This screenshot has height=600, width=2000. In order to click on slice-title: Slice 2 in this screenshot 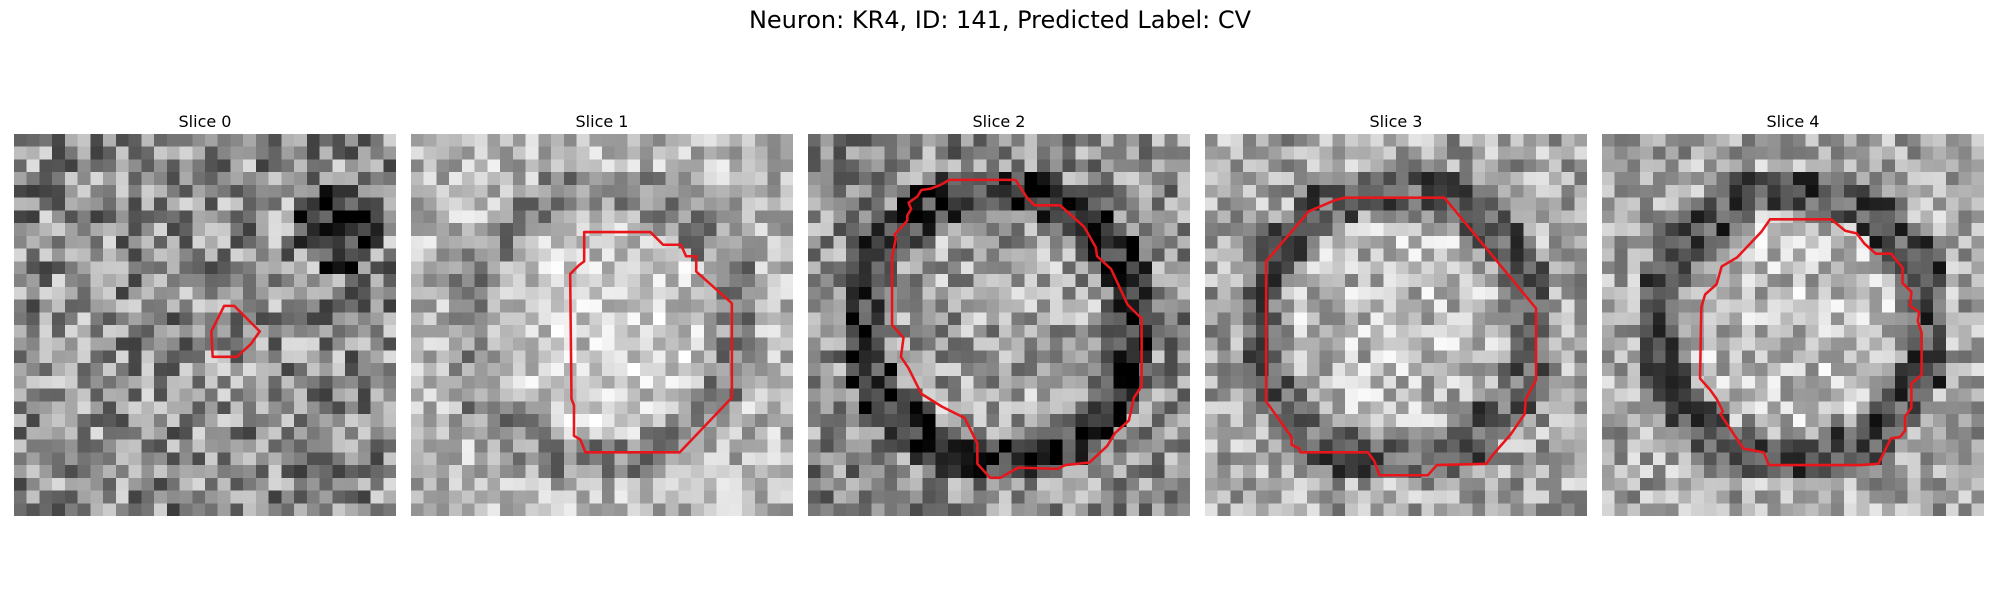, I will do `click(999, 121)`.